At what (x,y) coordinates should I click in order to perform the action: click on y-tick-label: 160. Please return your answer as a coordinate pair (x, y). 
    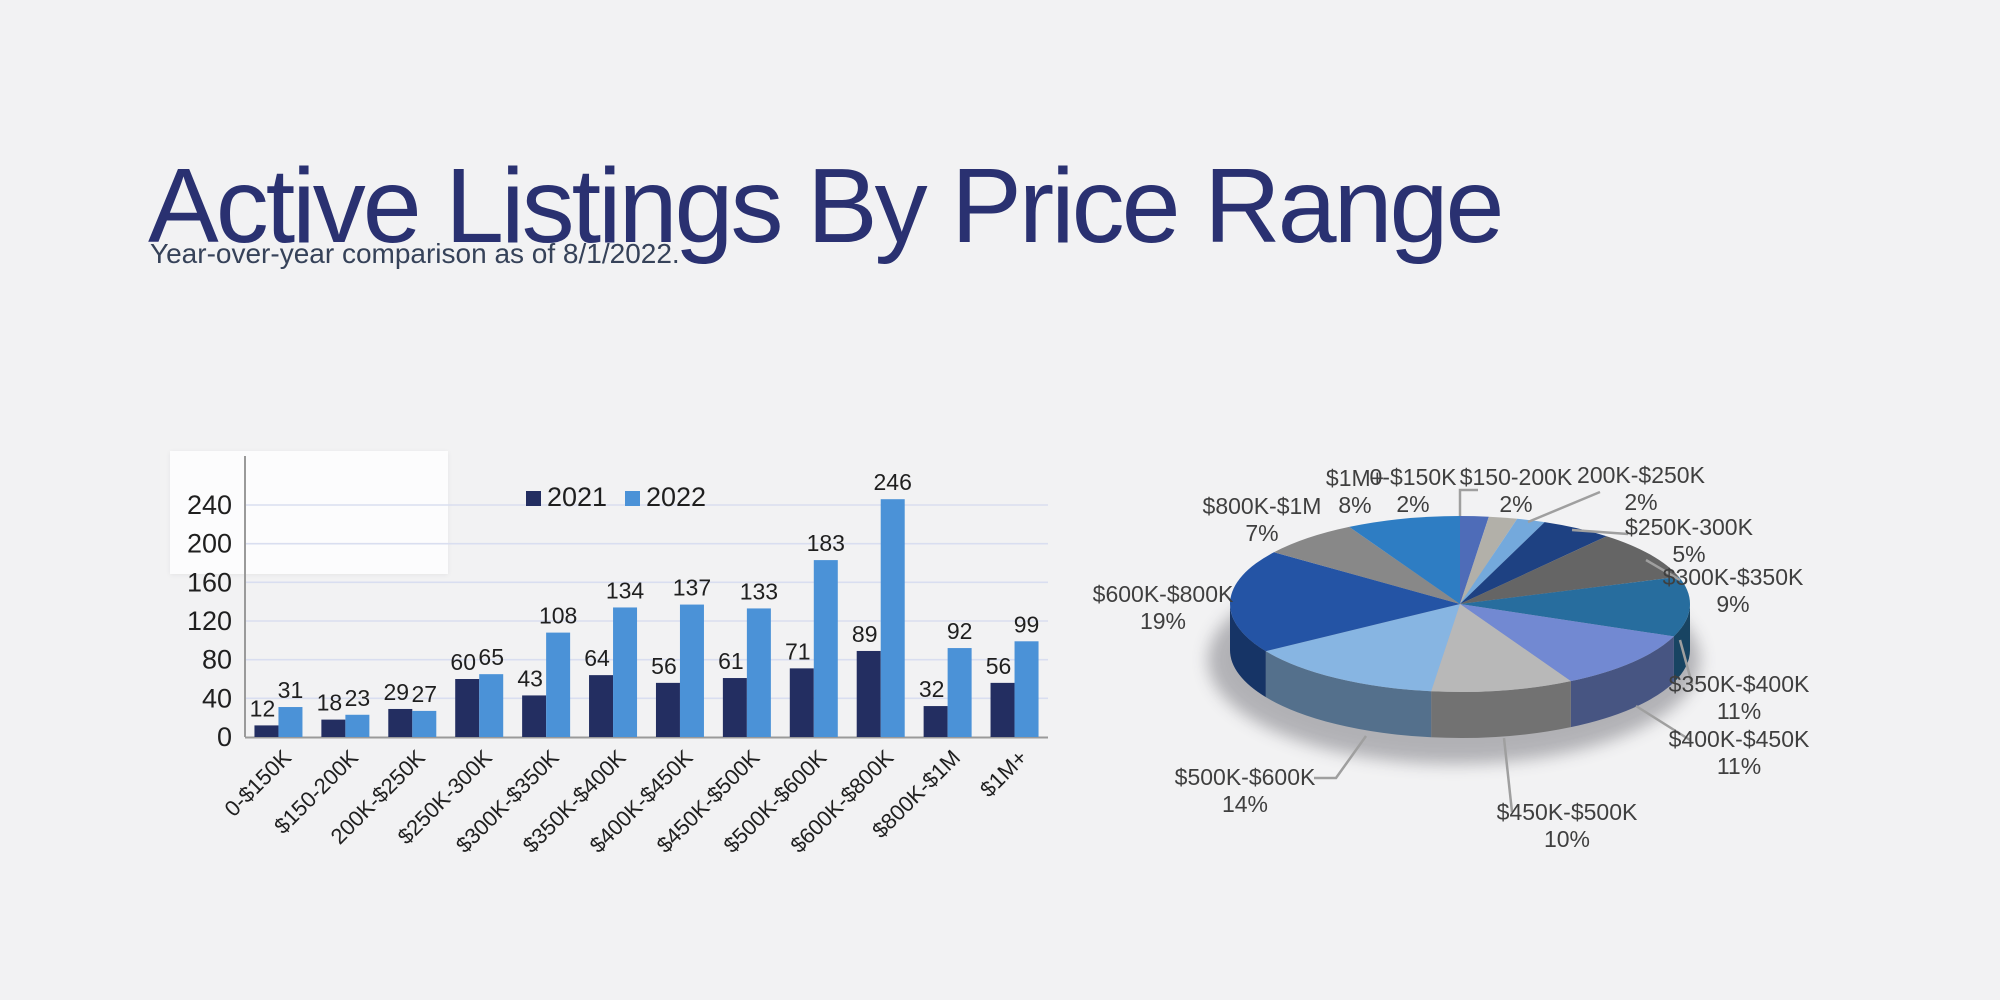
    Looking at the image, I should click on (209, 582).